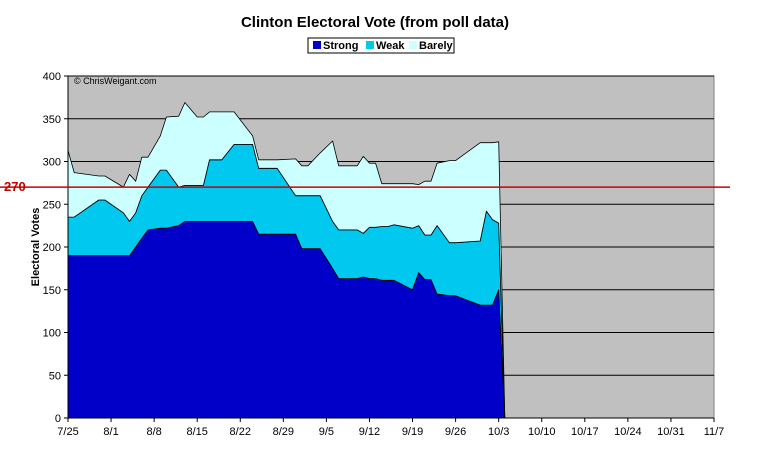 The width and height of the screenshot is (760, 452). What do you see at coordinates (390, 46) in the screenshot?
I see `legend-label-weak: Weak` at bounding box center [390, 46].